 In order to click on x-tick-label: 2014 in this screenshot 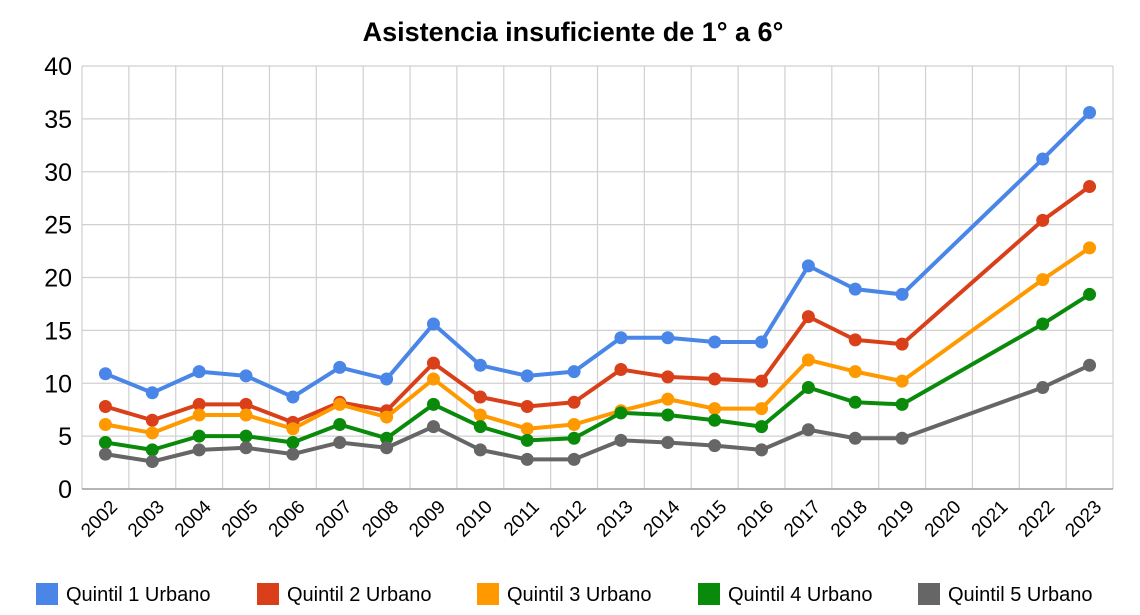, I will do `click(662, 518)`.